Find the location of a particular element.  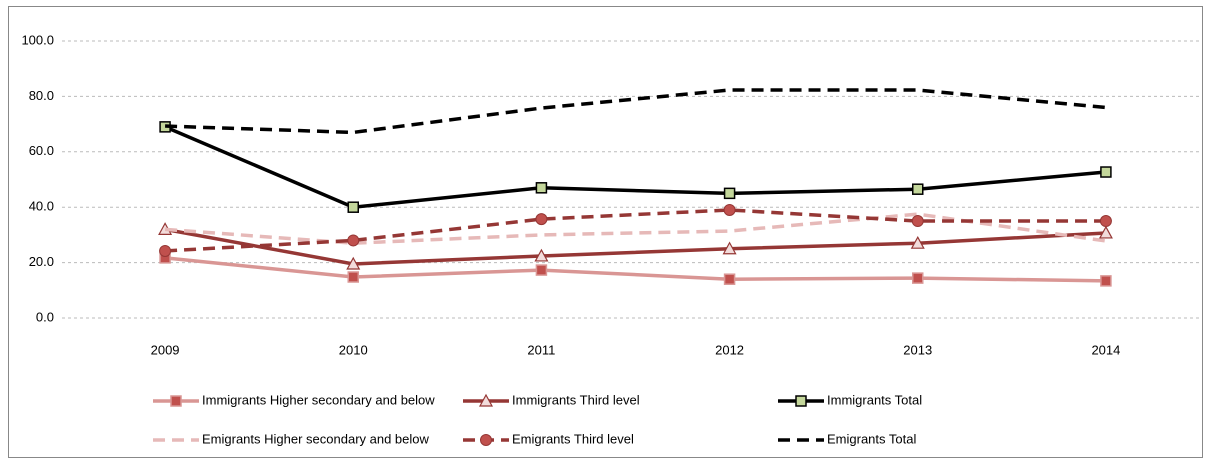

y-tick-label: 100.0 is located at coordinates (37, 39).